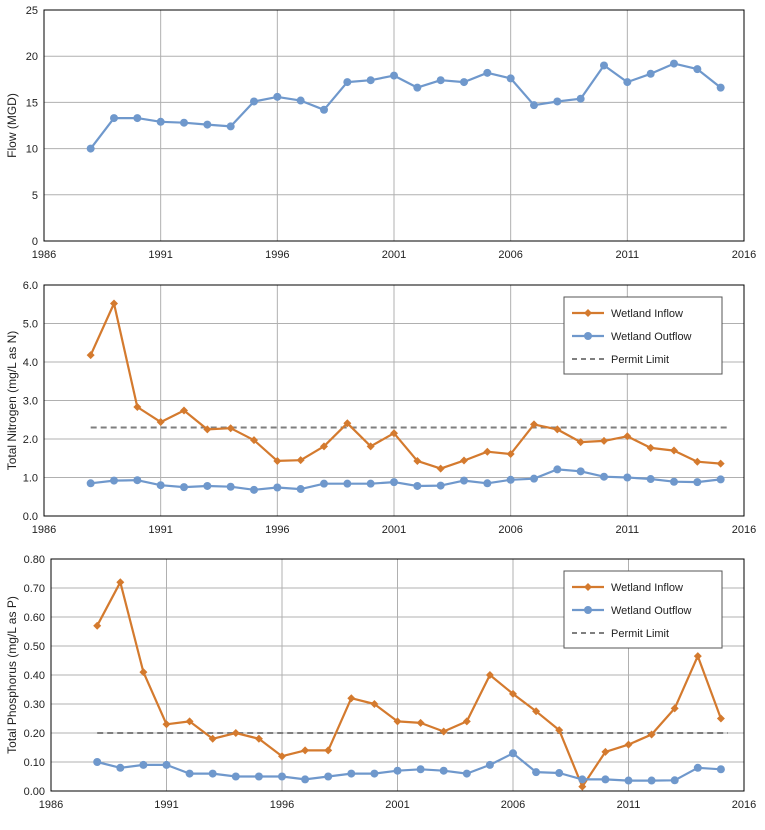 This screenshot has height=830, width=765. What do you see at coordinates (30, 363) in the screenshot?
I see `y-tick-label: 4.0` at bounding box center [30, 363].